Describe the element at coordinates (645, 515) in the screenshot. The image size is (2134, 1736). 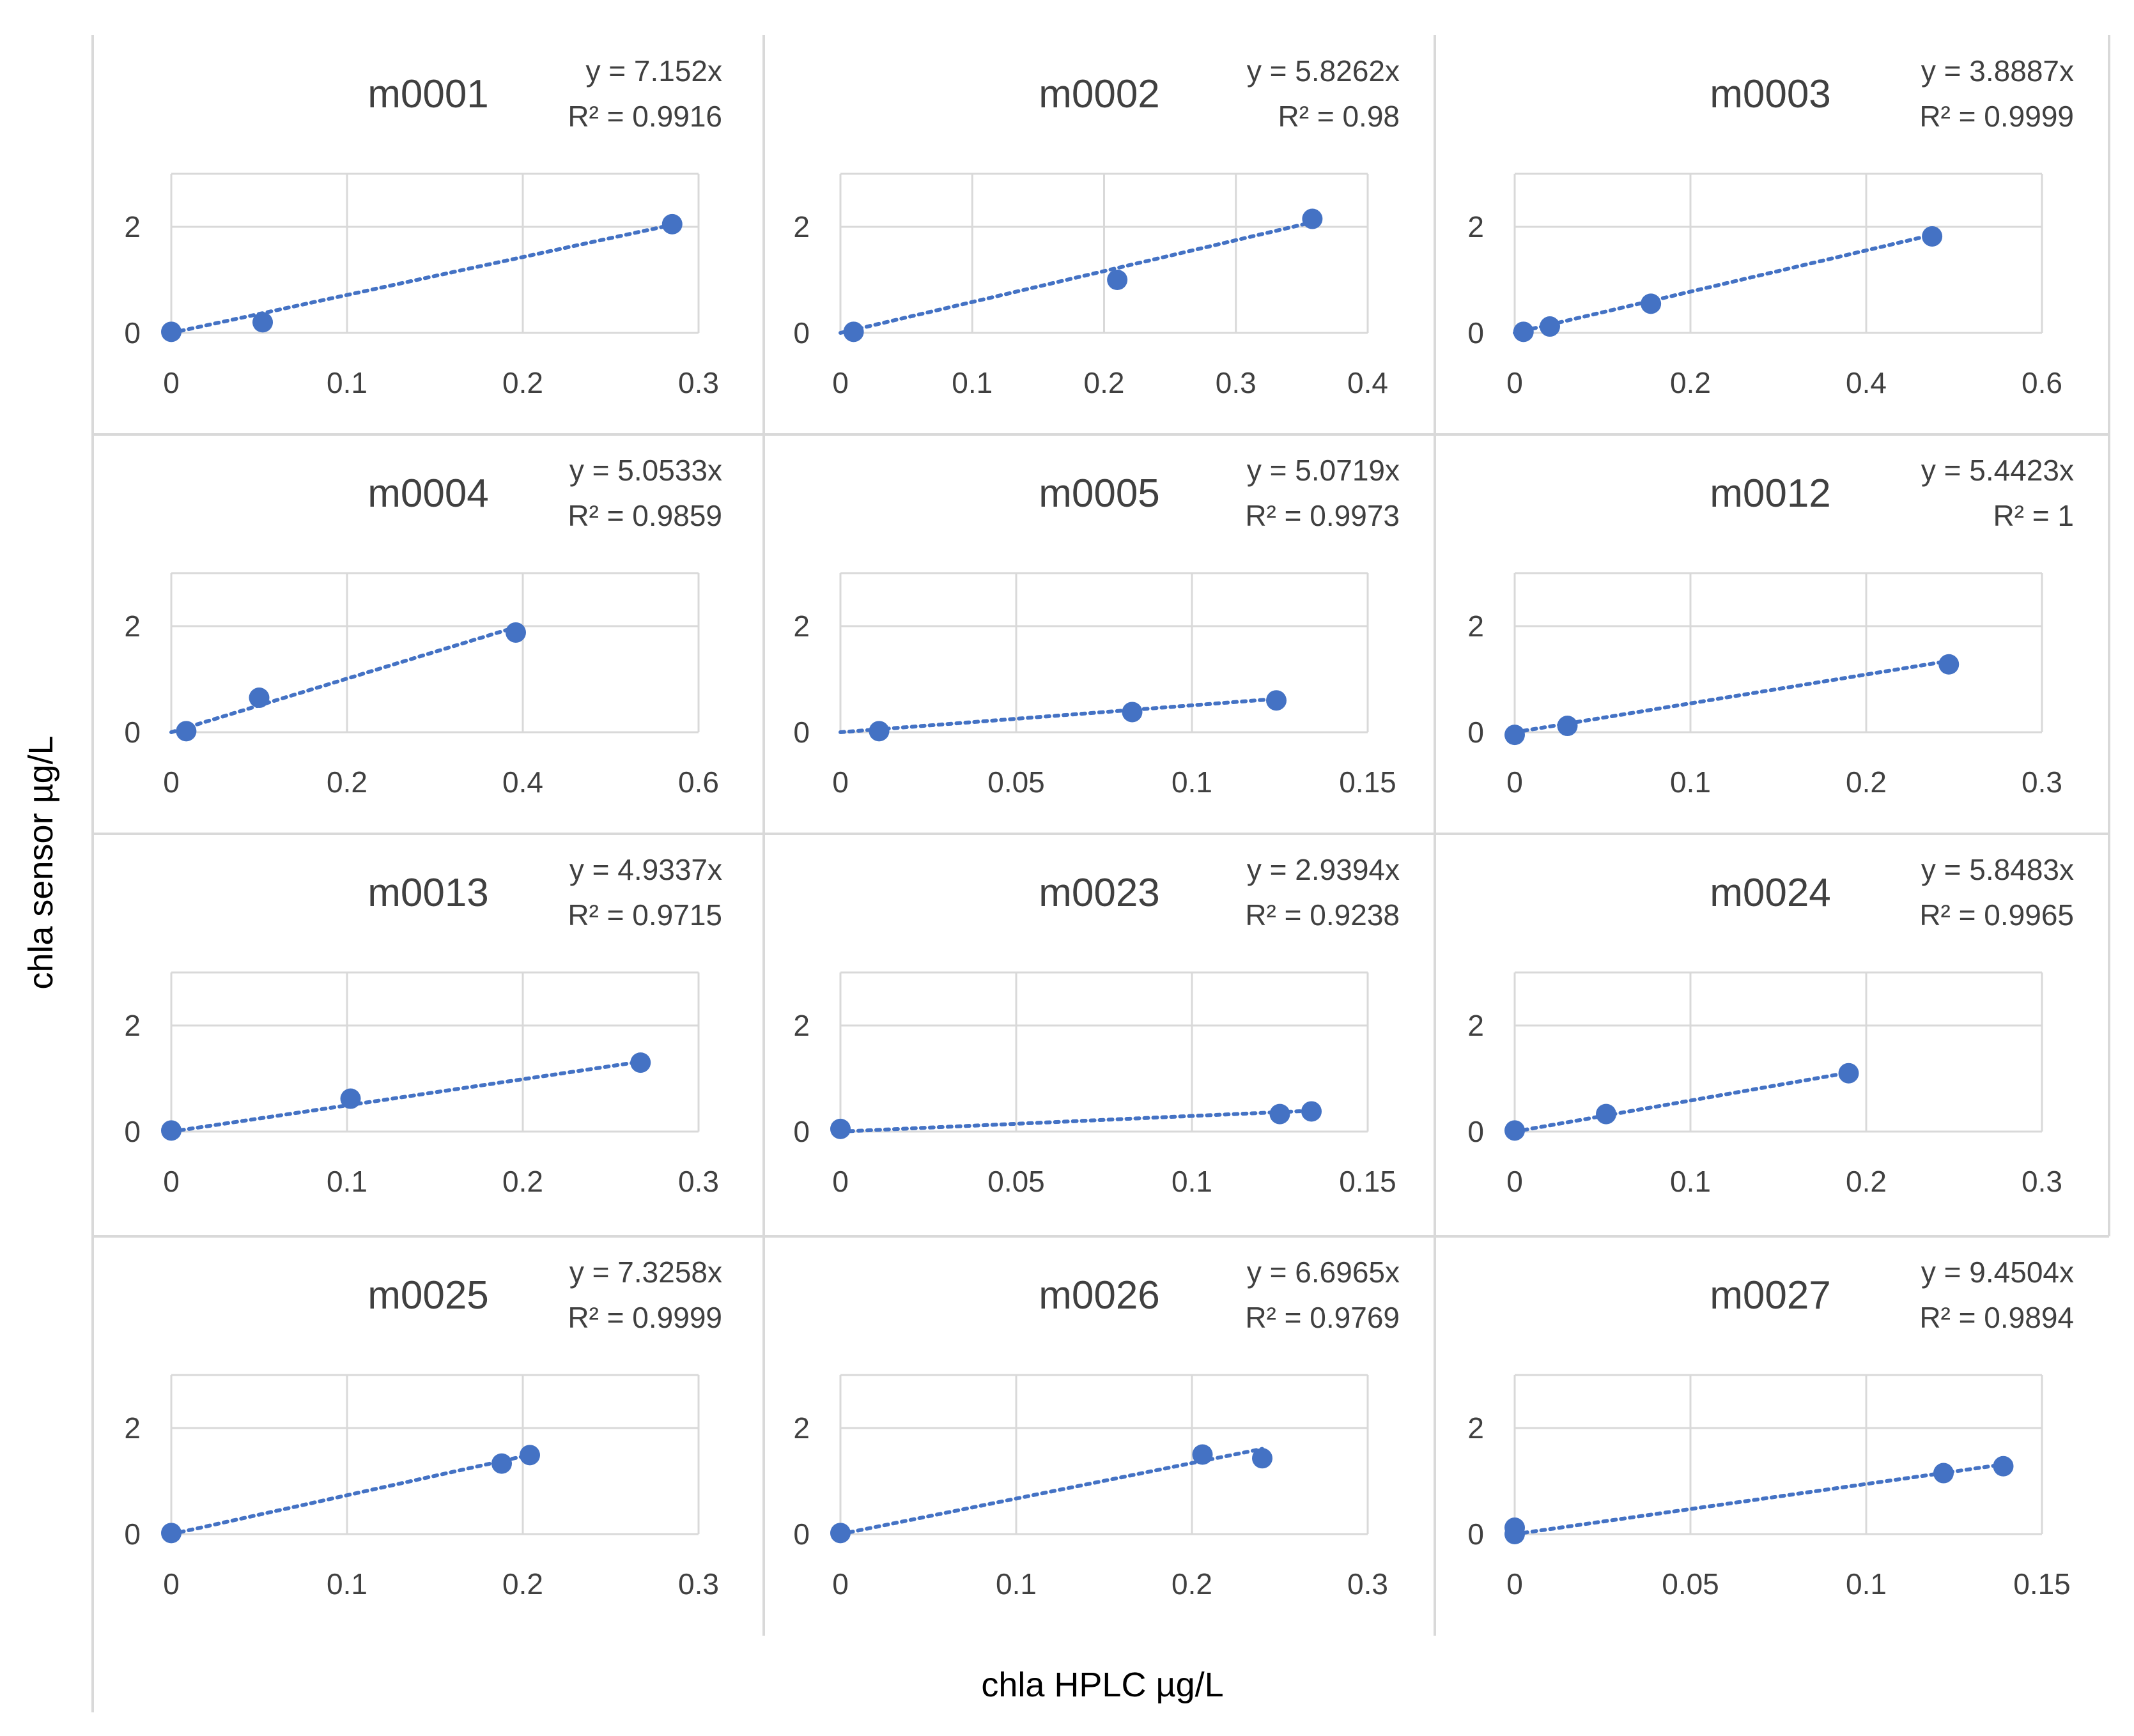
I see `trendline-r-squared: R² = 0.9859` at that location.